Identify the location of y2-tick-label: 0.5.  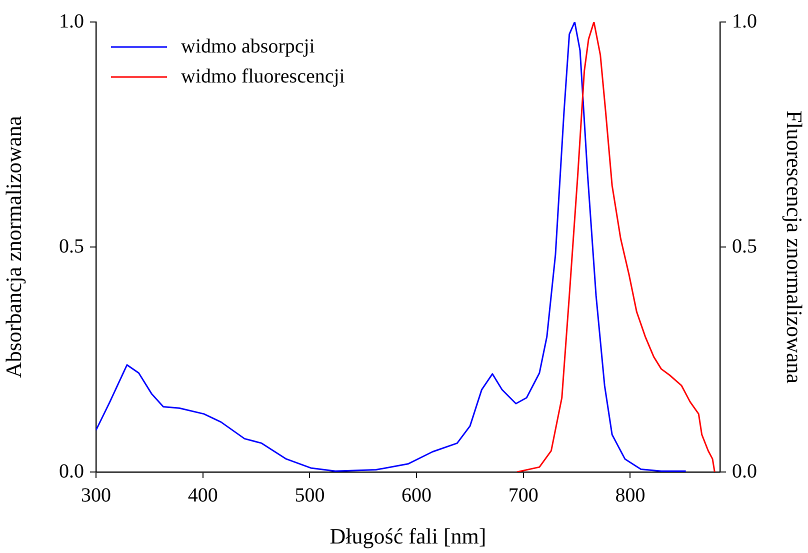
(744, 246).